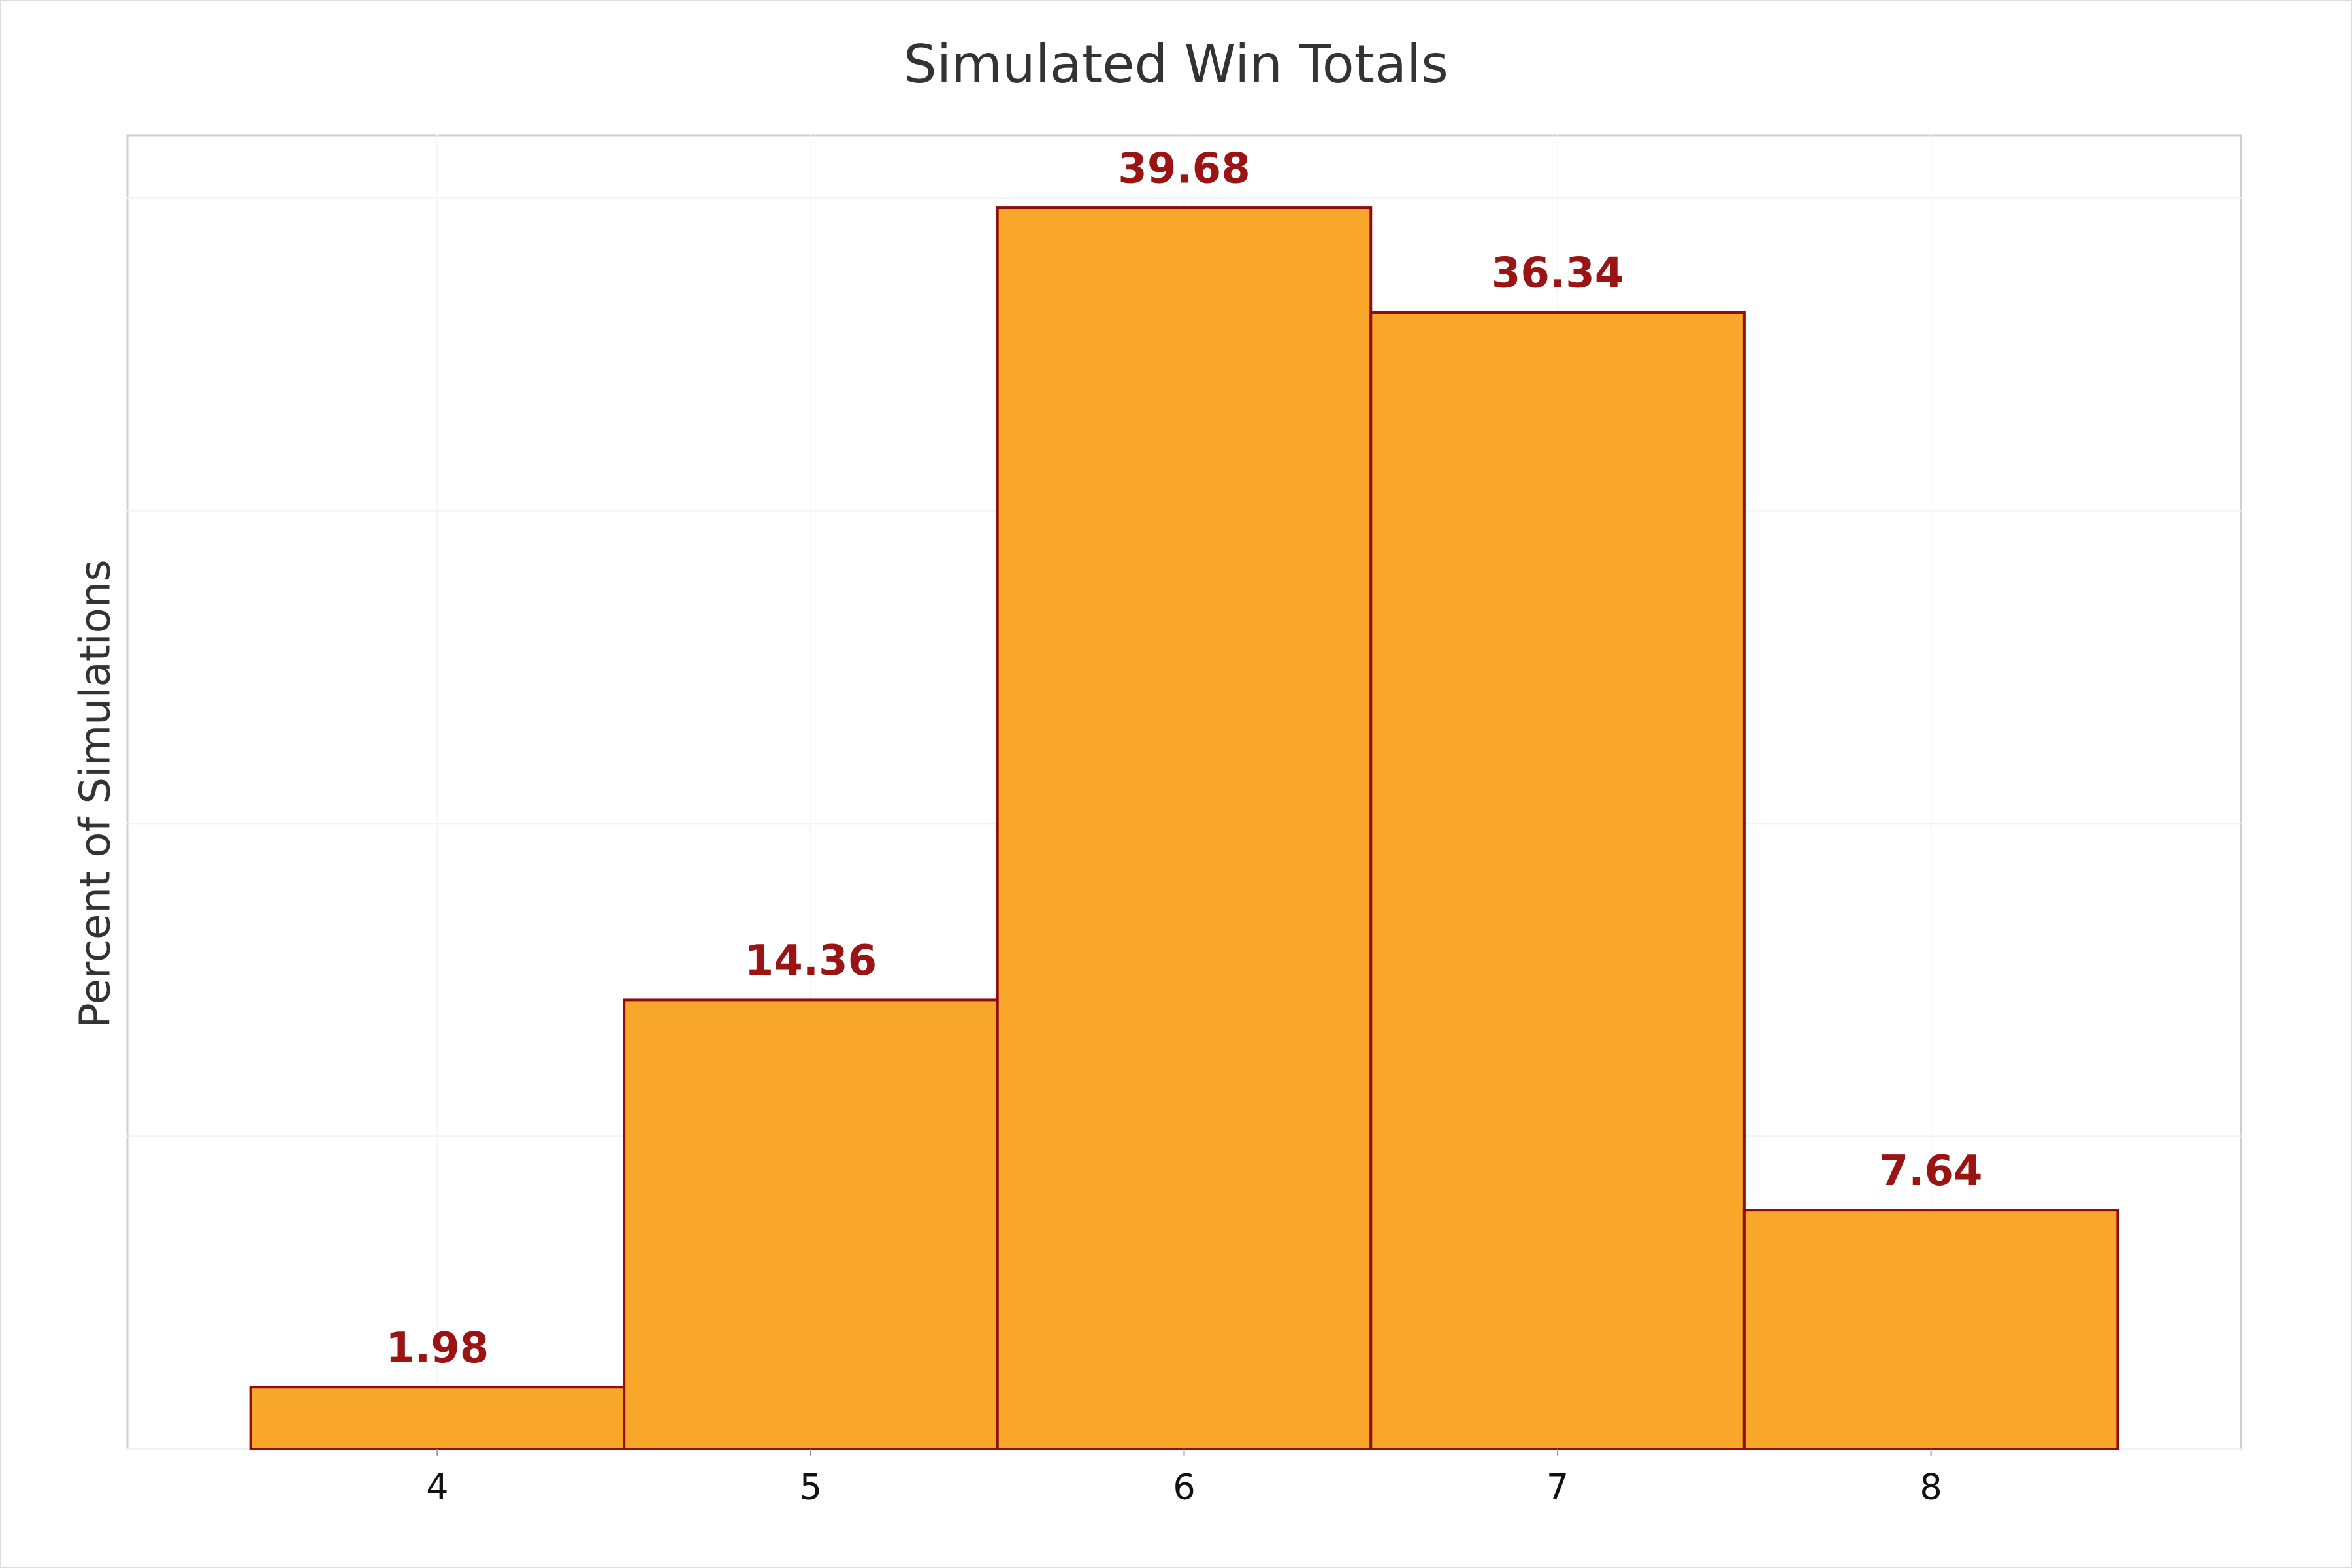  What do you see at coordinates (1184, 169) in the screenshot?
I see `data-label: 39.68` at bounding box center [1184, 169].